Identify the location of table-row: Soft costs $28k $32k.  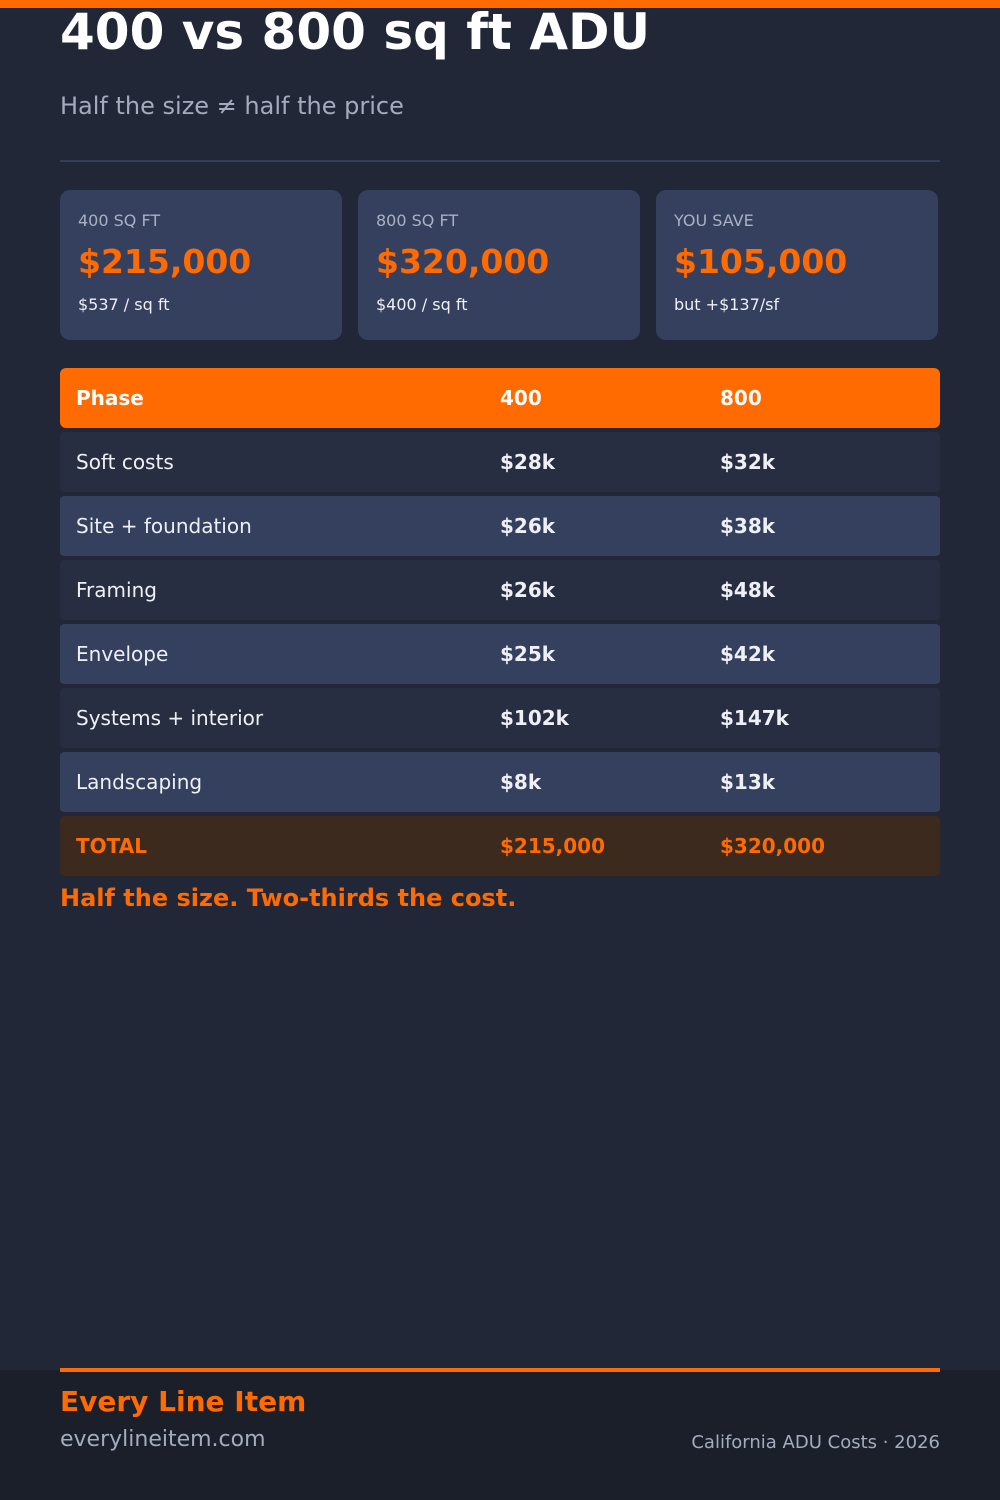
(500, 462).